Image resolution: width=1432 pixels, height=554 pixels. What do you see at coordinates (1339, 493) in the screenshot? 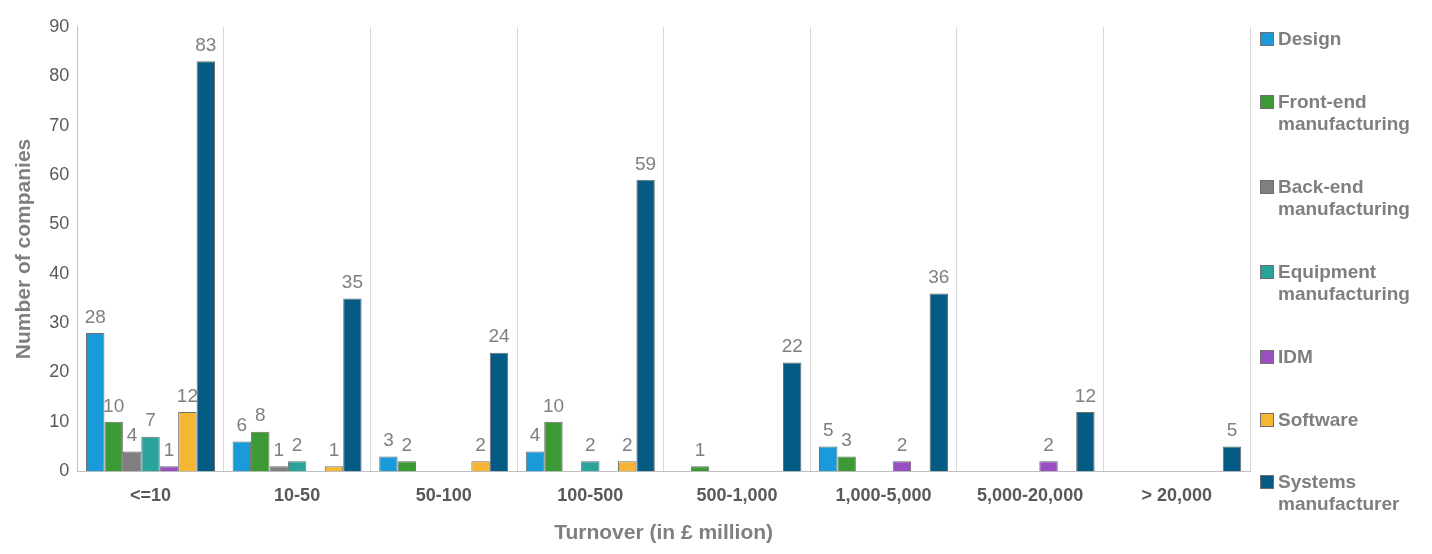
I see `legend-label: Systems manufacturer` at bounding box center [1339, 493].